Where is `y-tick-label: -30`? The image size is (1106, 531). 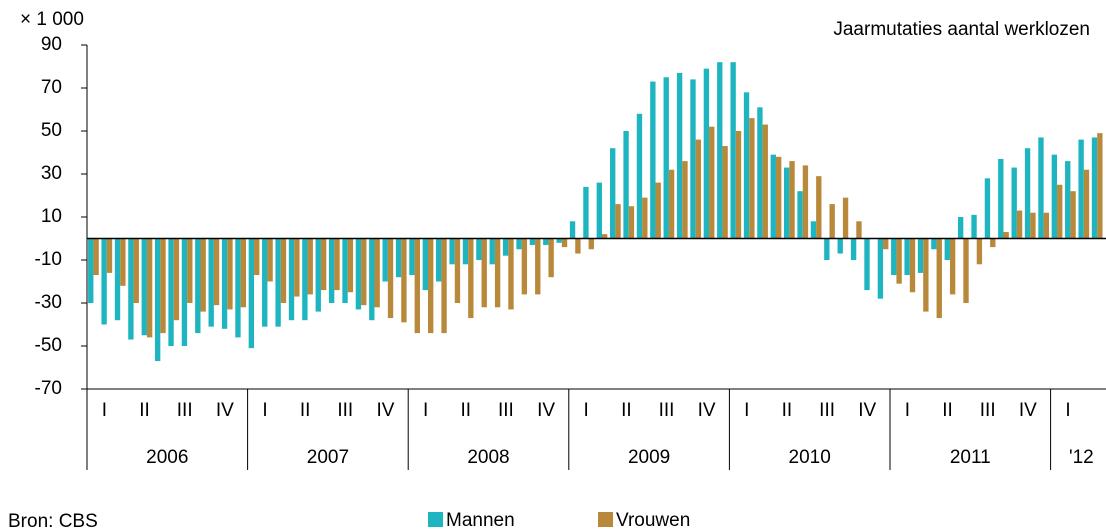 y-tick-label: -30 is located at coordinates (48, 302).